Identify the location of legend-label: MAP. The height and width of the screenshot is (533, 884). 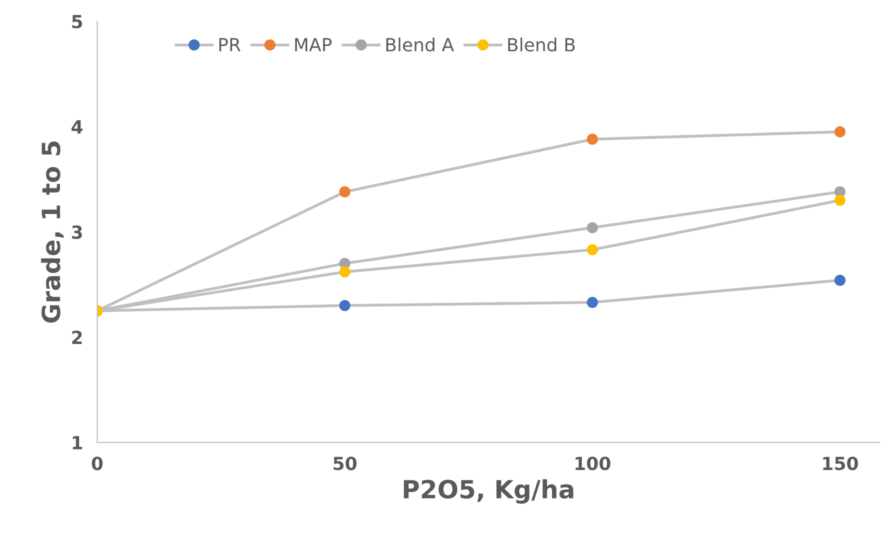
(313, 45).